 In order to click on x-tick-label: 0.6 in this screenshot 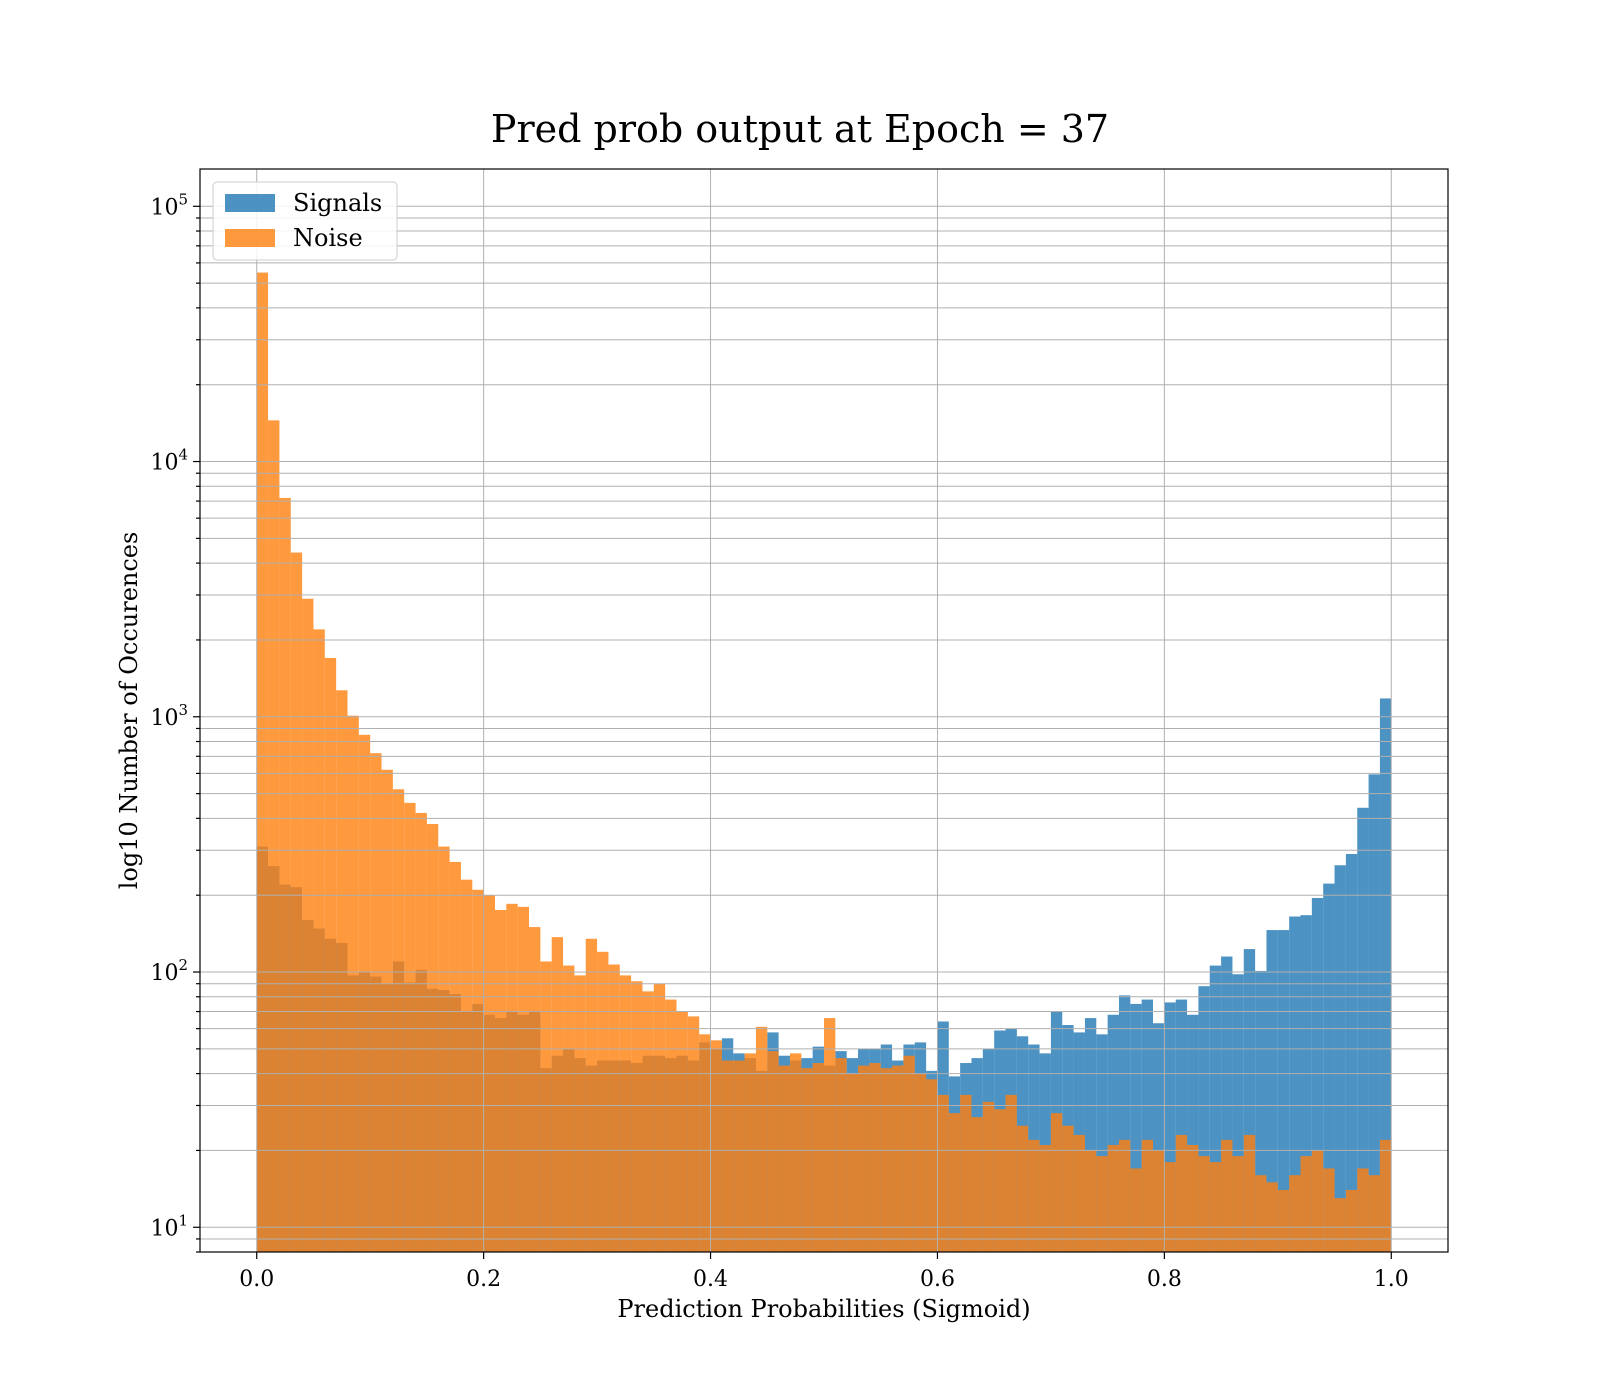, I will do `click(937, 1279)`.